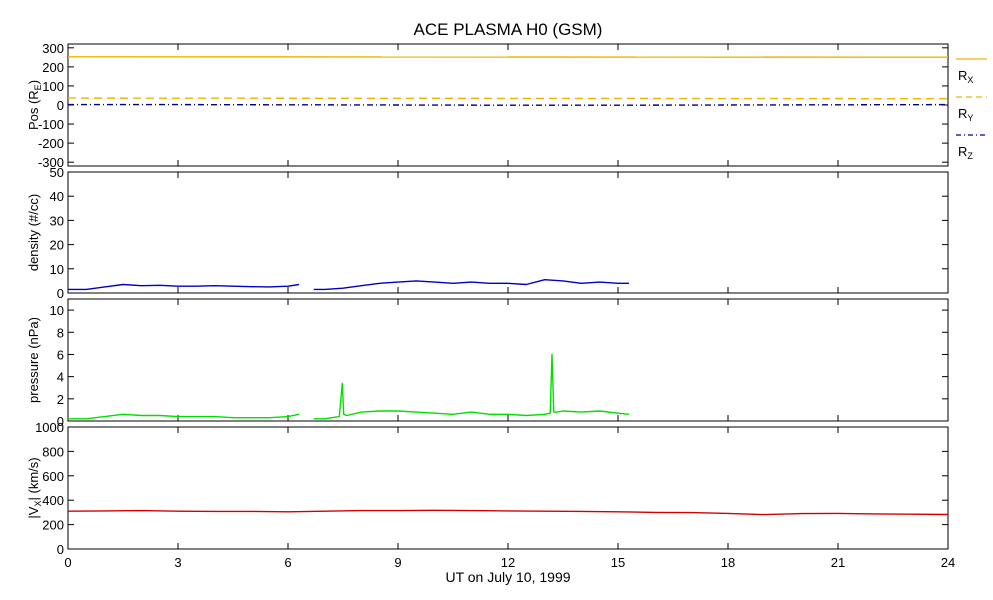 Image resolution: width=993 pixels, height=600 pixels. What do you see at coordinates (53, 86) in the screenshot?
I see `y-tick-label-position: 100` at bounding box center [53, 86].